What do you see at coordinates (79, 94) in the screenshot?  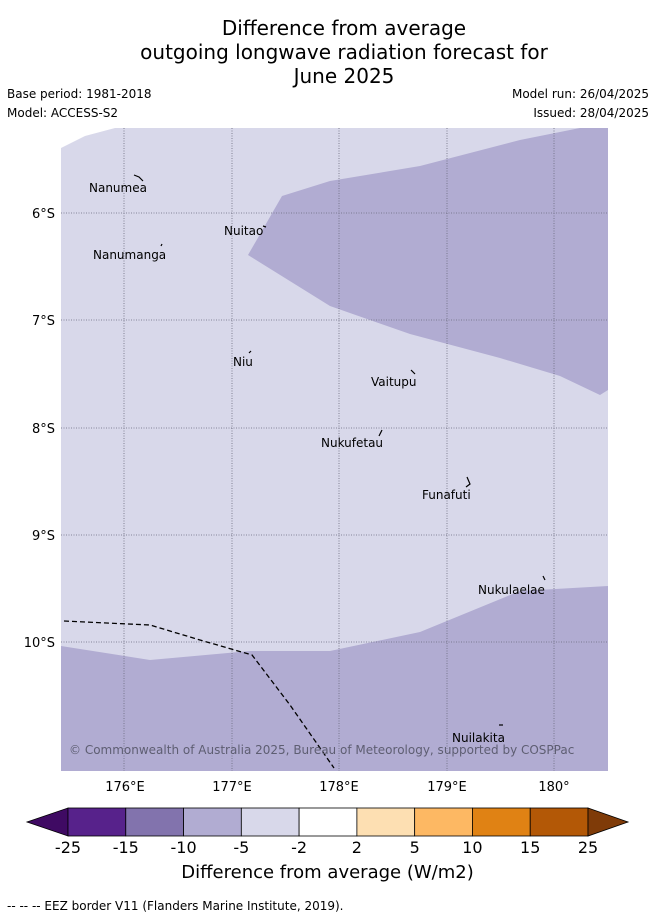 I see `base-period: Base period: 1981-2018` at bounding box center [79, 94].